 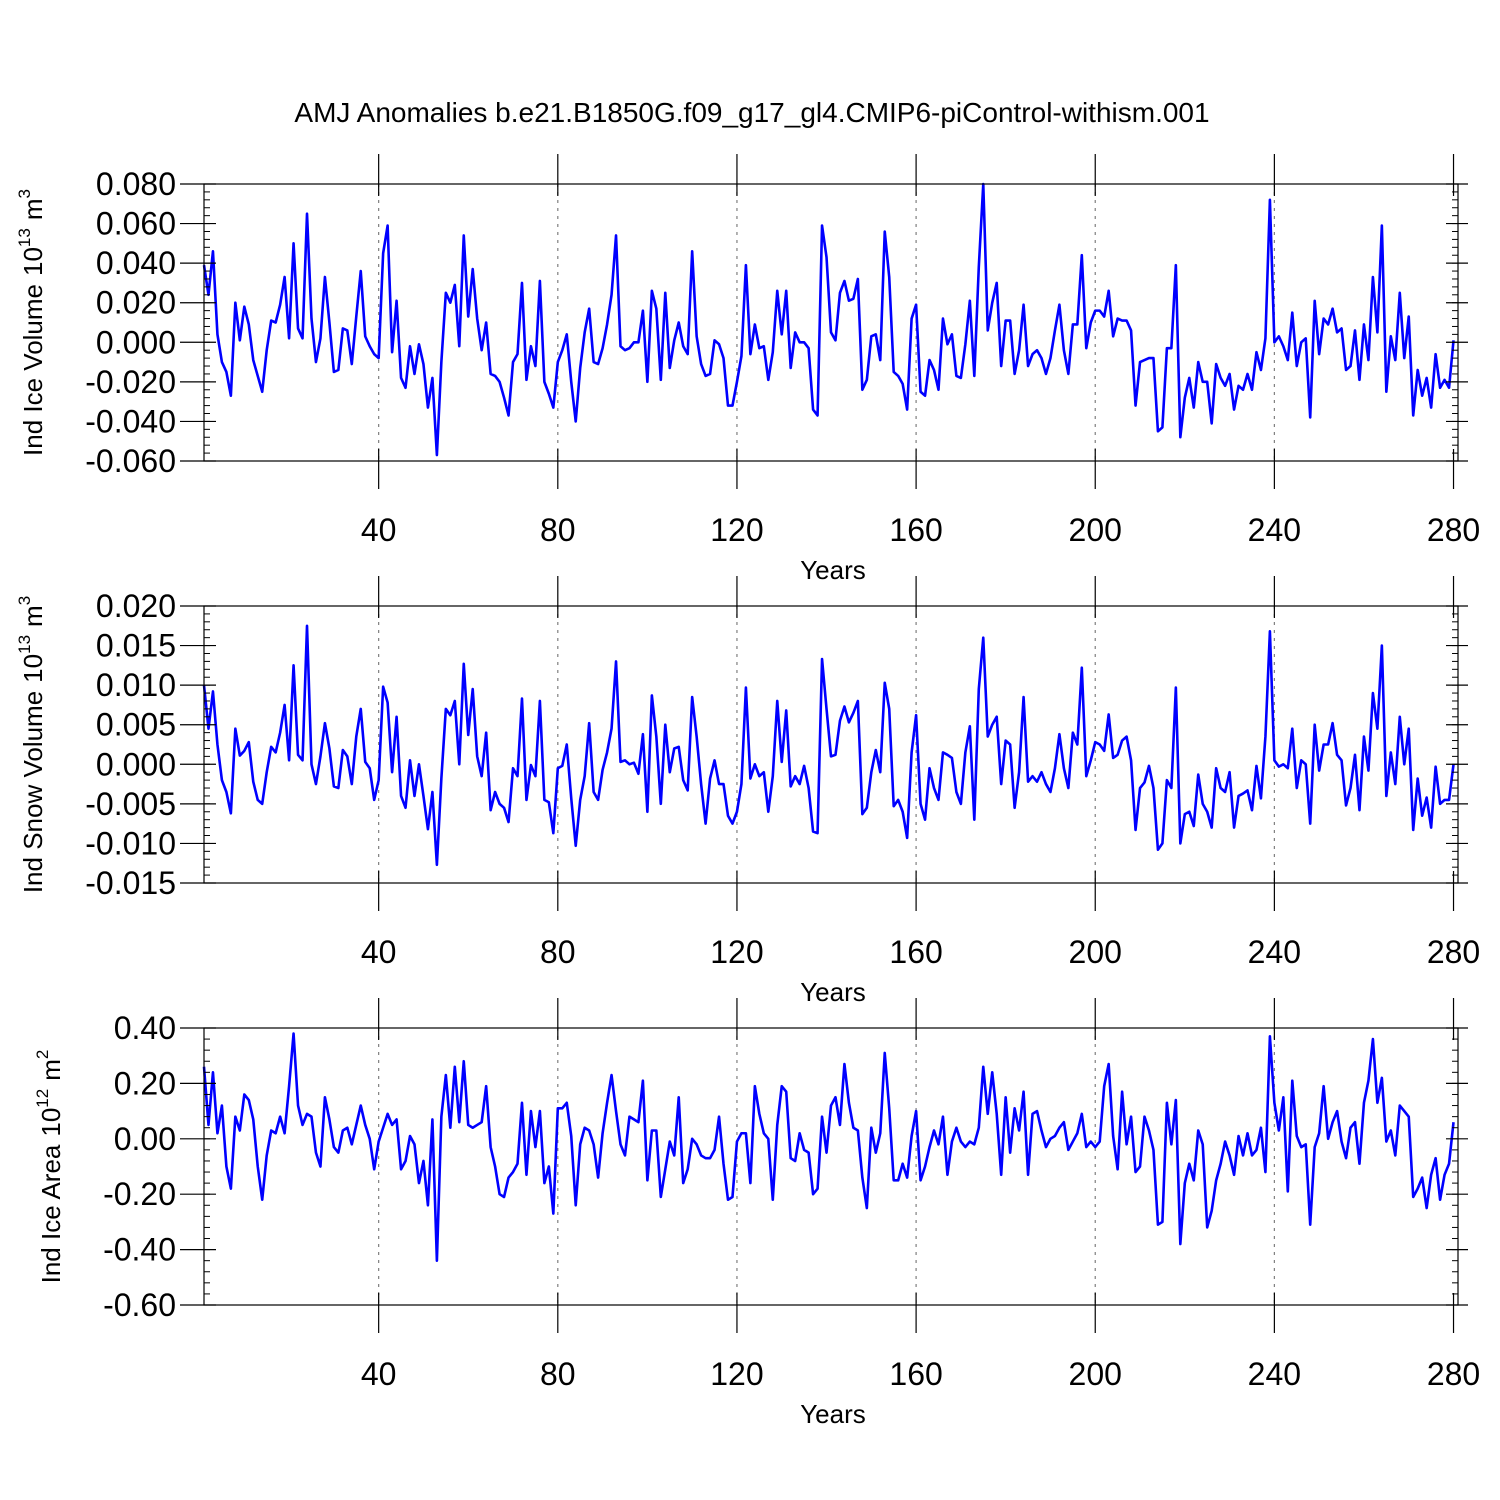 I want to click on y-axis-title: Ind Ice Volume 1013 m3, so click(x=31, y=322).